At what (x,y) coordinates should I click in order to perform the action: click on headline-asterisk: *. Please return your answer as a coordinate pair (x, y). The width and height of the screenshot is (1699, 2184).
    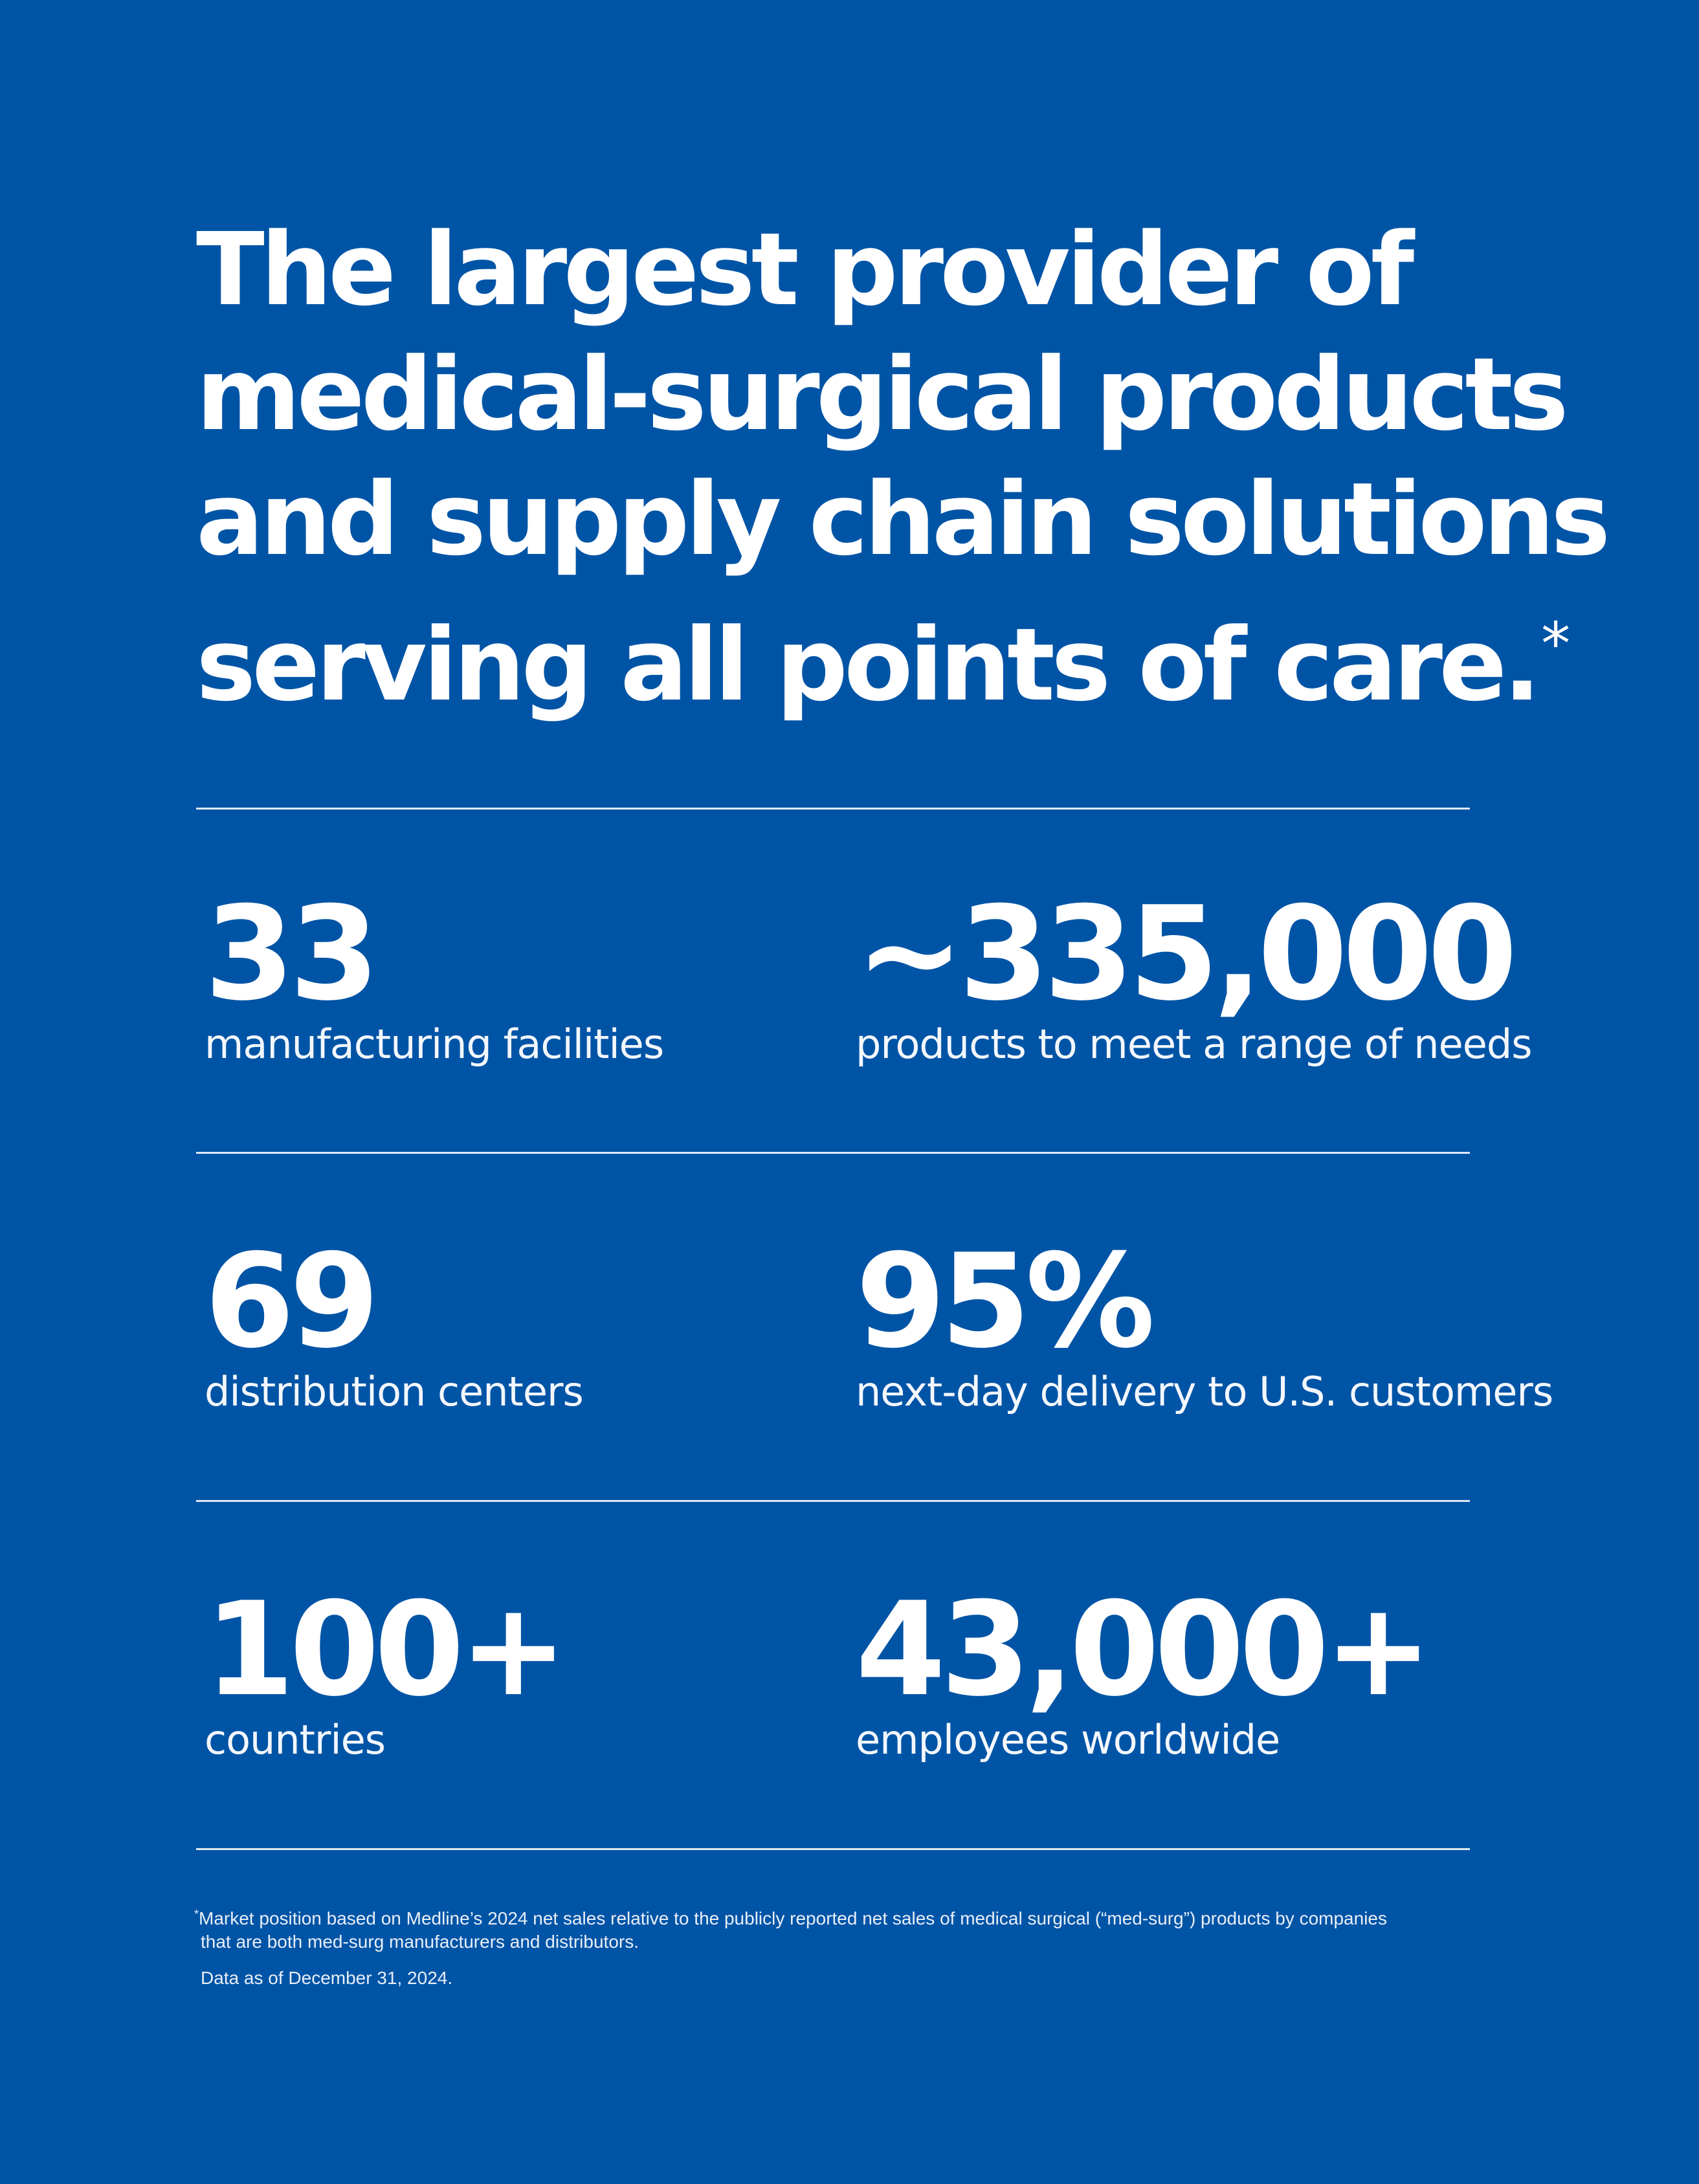
    Looking at the image, I should click on (1556, 644).